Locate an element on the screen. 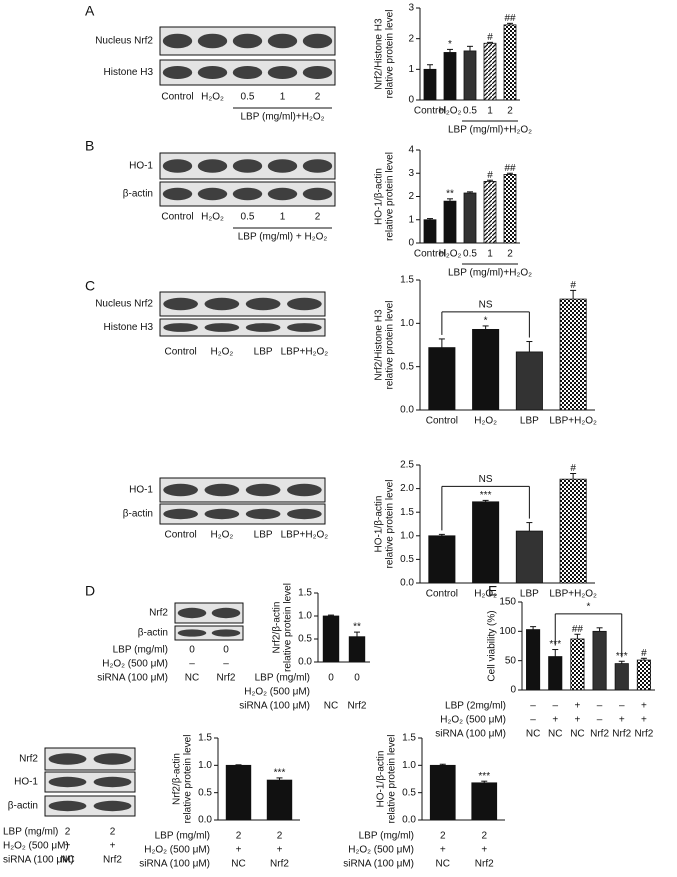 This screenshot has height=877, width=677. group-label: LBP (mg/ml)+H₂O₂ is located at coordinates (490, 130).